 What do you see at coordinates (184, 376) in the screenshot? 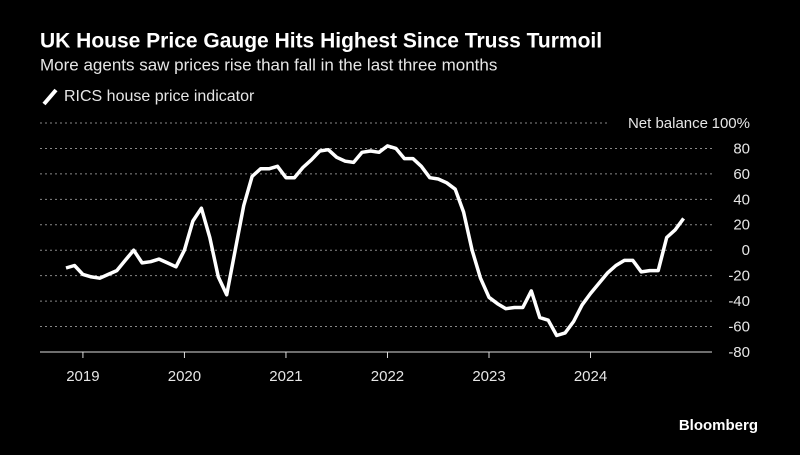
I see `x-tick-label: 2020` at bounding box center [184, 376].